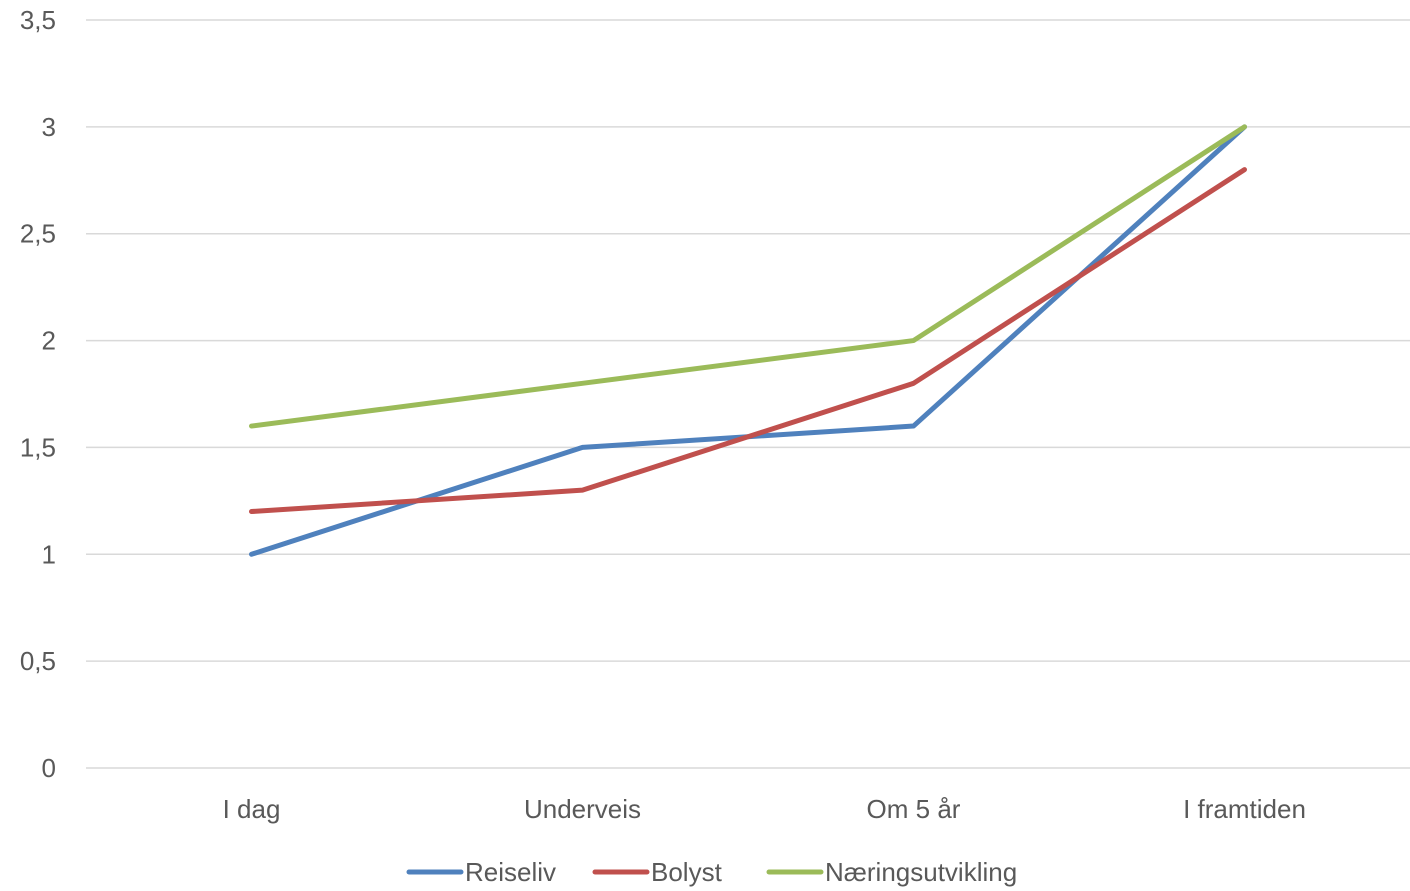 This screenshot has width=1410, height=891. I want to click on legend-label: Næringsutvikling, so click(921, 872).